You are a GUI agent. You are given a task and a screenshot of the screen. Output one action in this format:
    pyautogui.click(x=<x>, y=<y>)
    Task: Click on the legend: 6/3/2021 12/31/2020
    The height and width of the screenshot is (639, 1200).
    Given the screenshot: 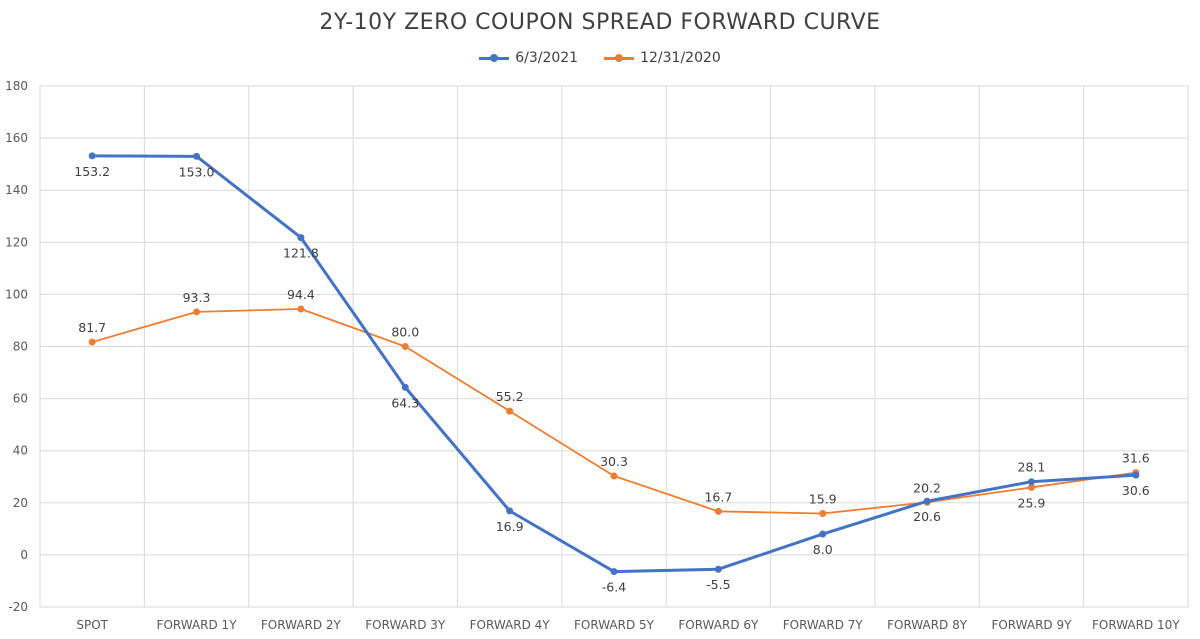 What is the action you would take?
    pyautogui.click(x=600, y=58)
    